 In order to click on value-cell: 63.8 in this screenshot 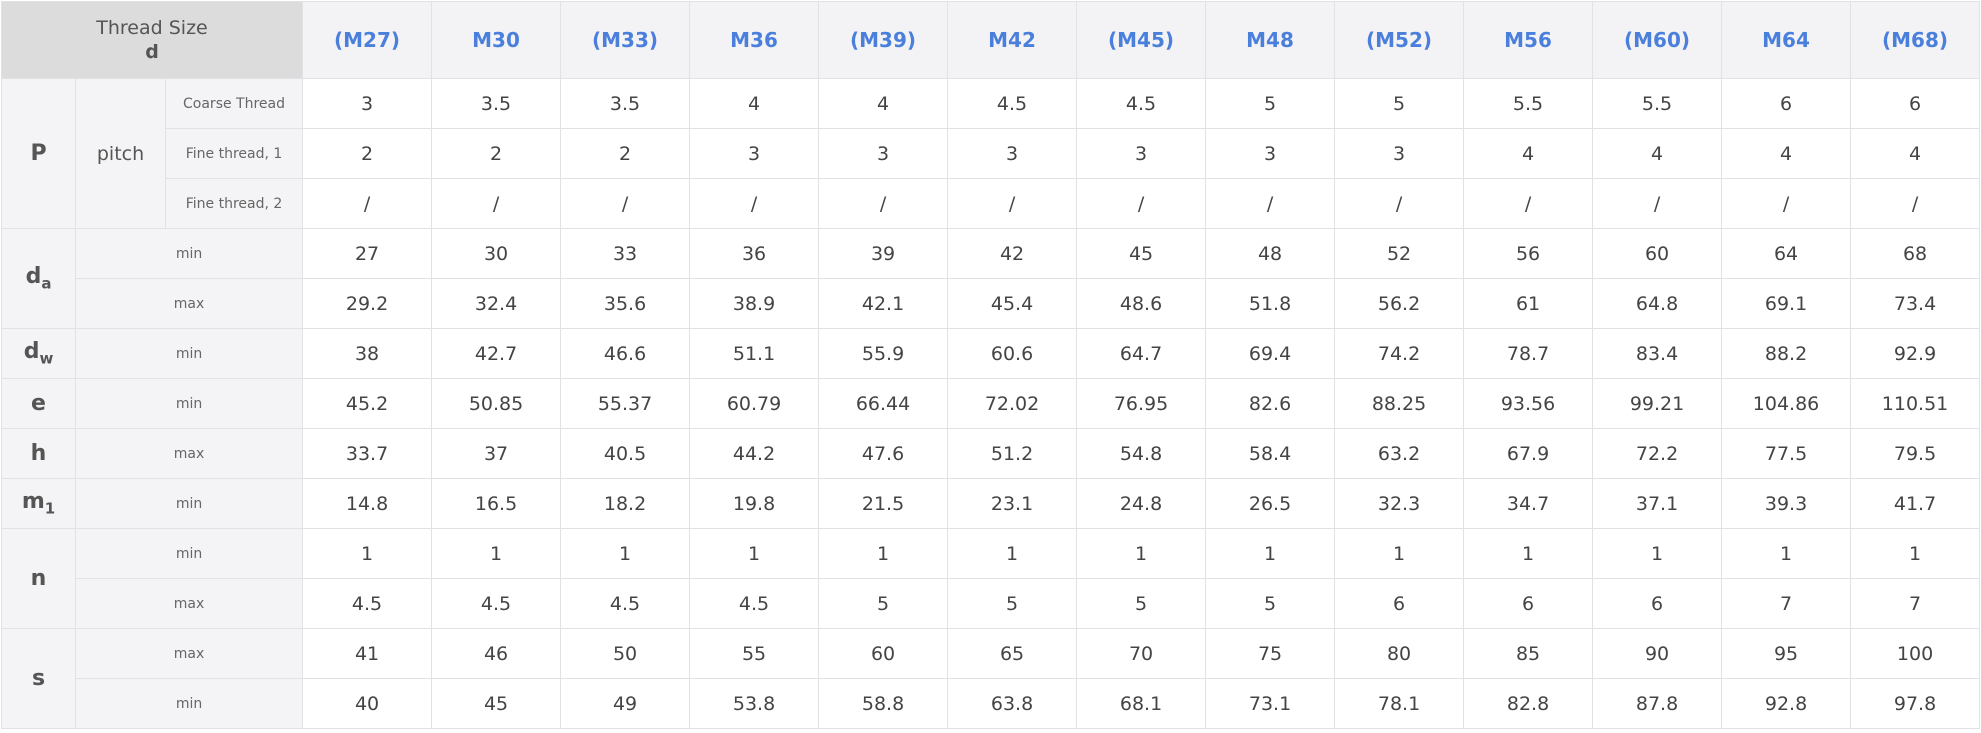, I will do `click(1012, 703)`.